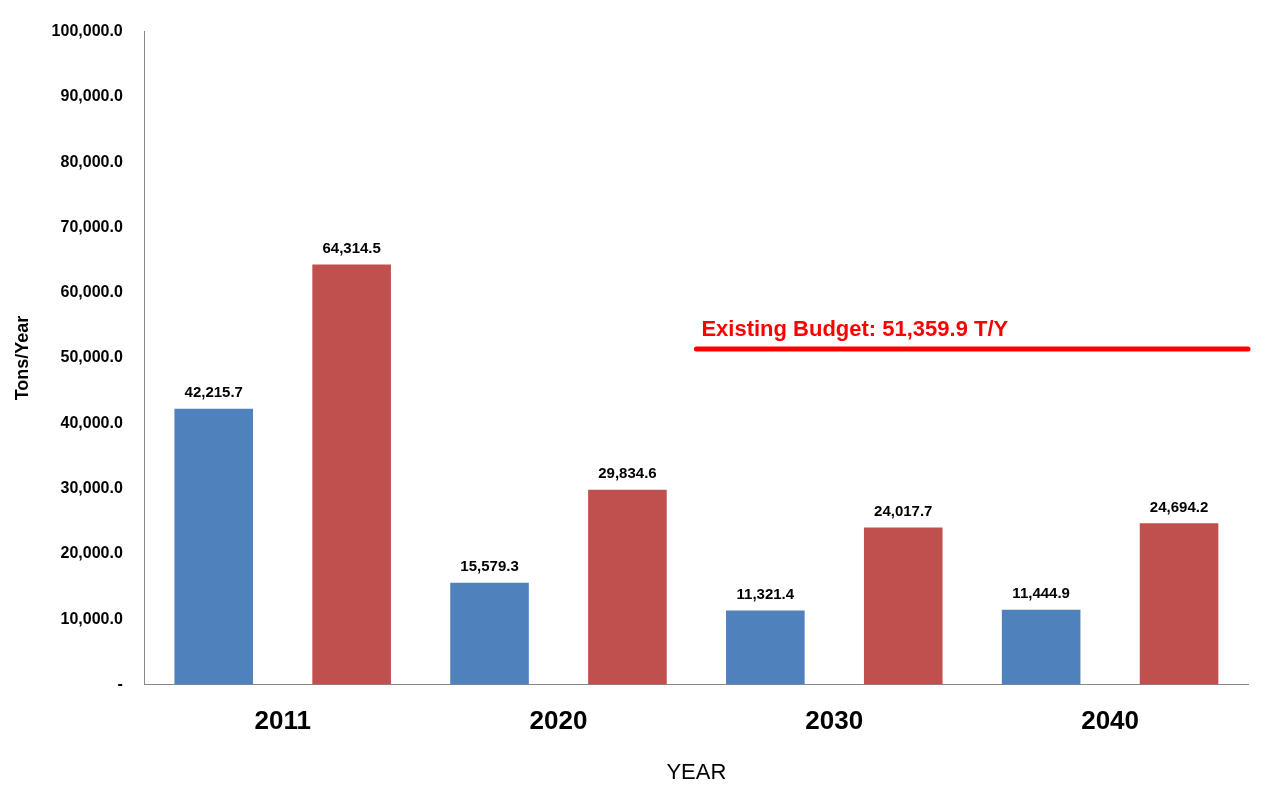 The image size is (1279, 795). What do you see at coordinates (696, 771) in the screenshot?
I see `x-axis-title: YEAR` at bounding box center [696, 771].